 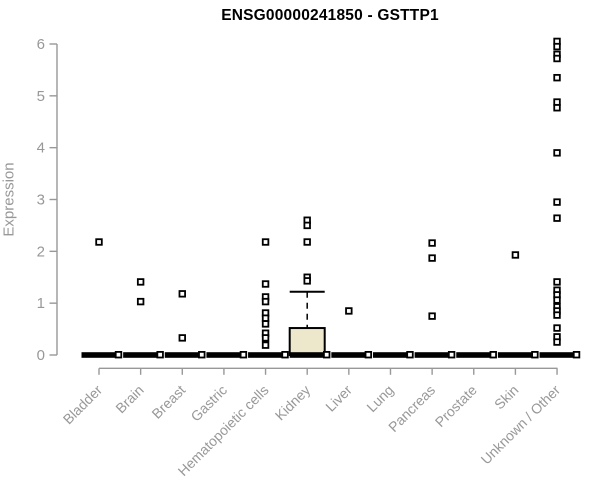 What do you see at coordinates (41, 44) in the screenshot?
I see `y-axis-tick-label: 6` at bounding box center [41, 44].